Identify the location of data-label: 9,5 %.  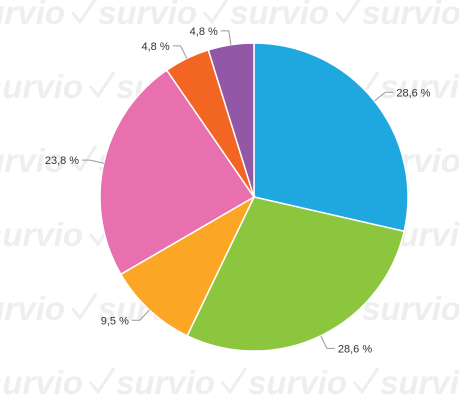
(115, 321).